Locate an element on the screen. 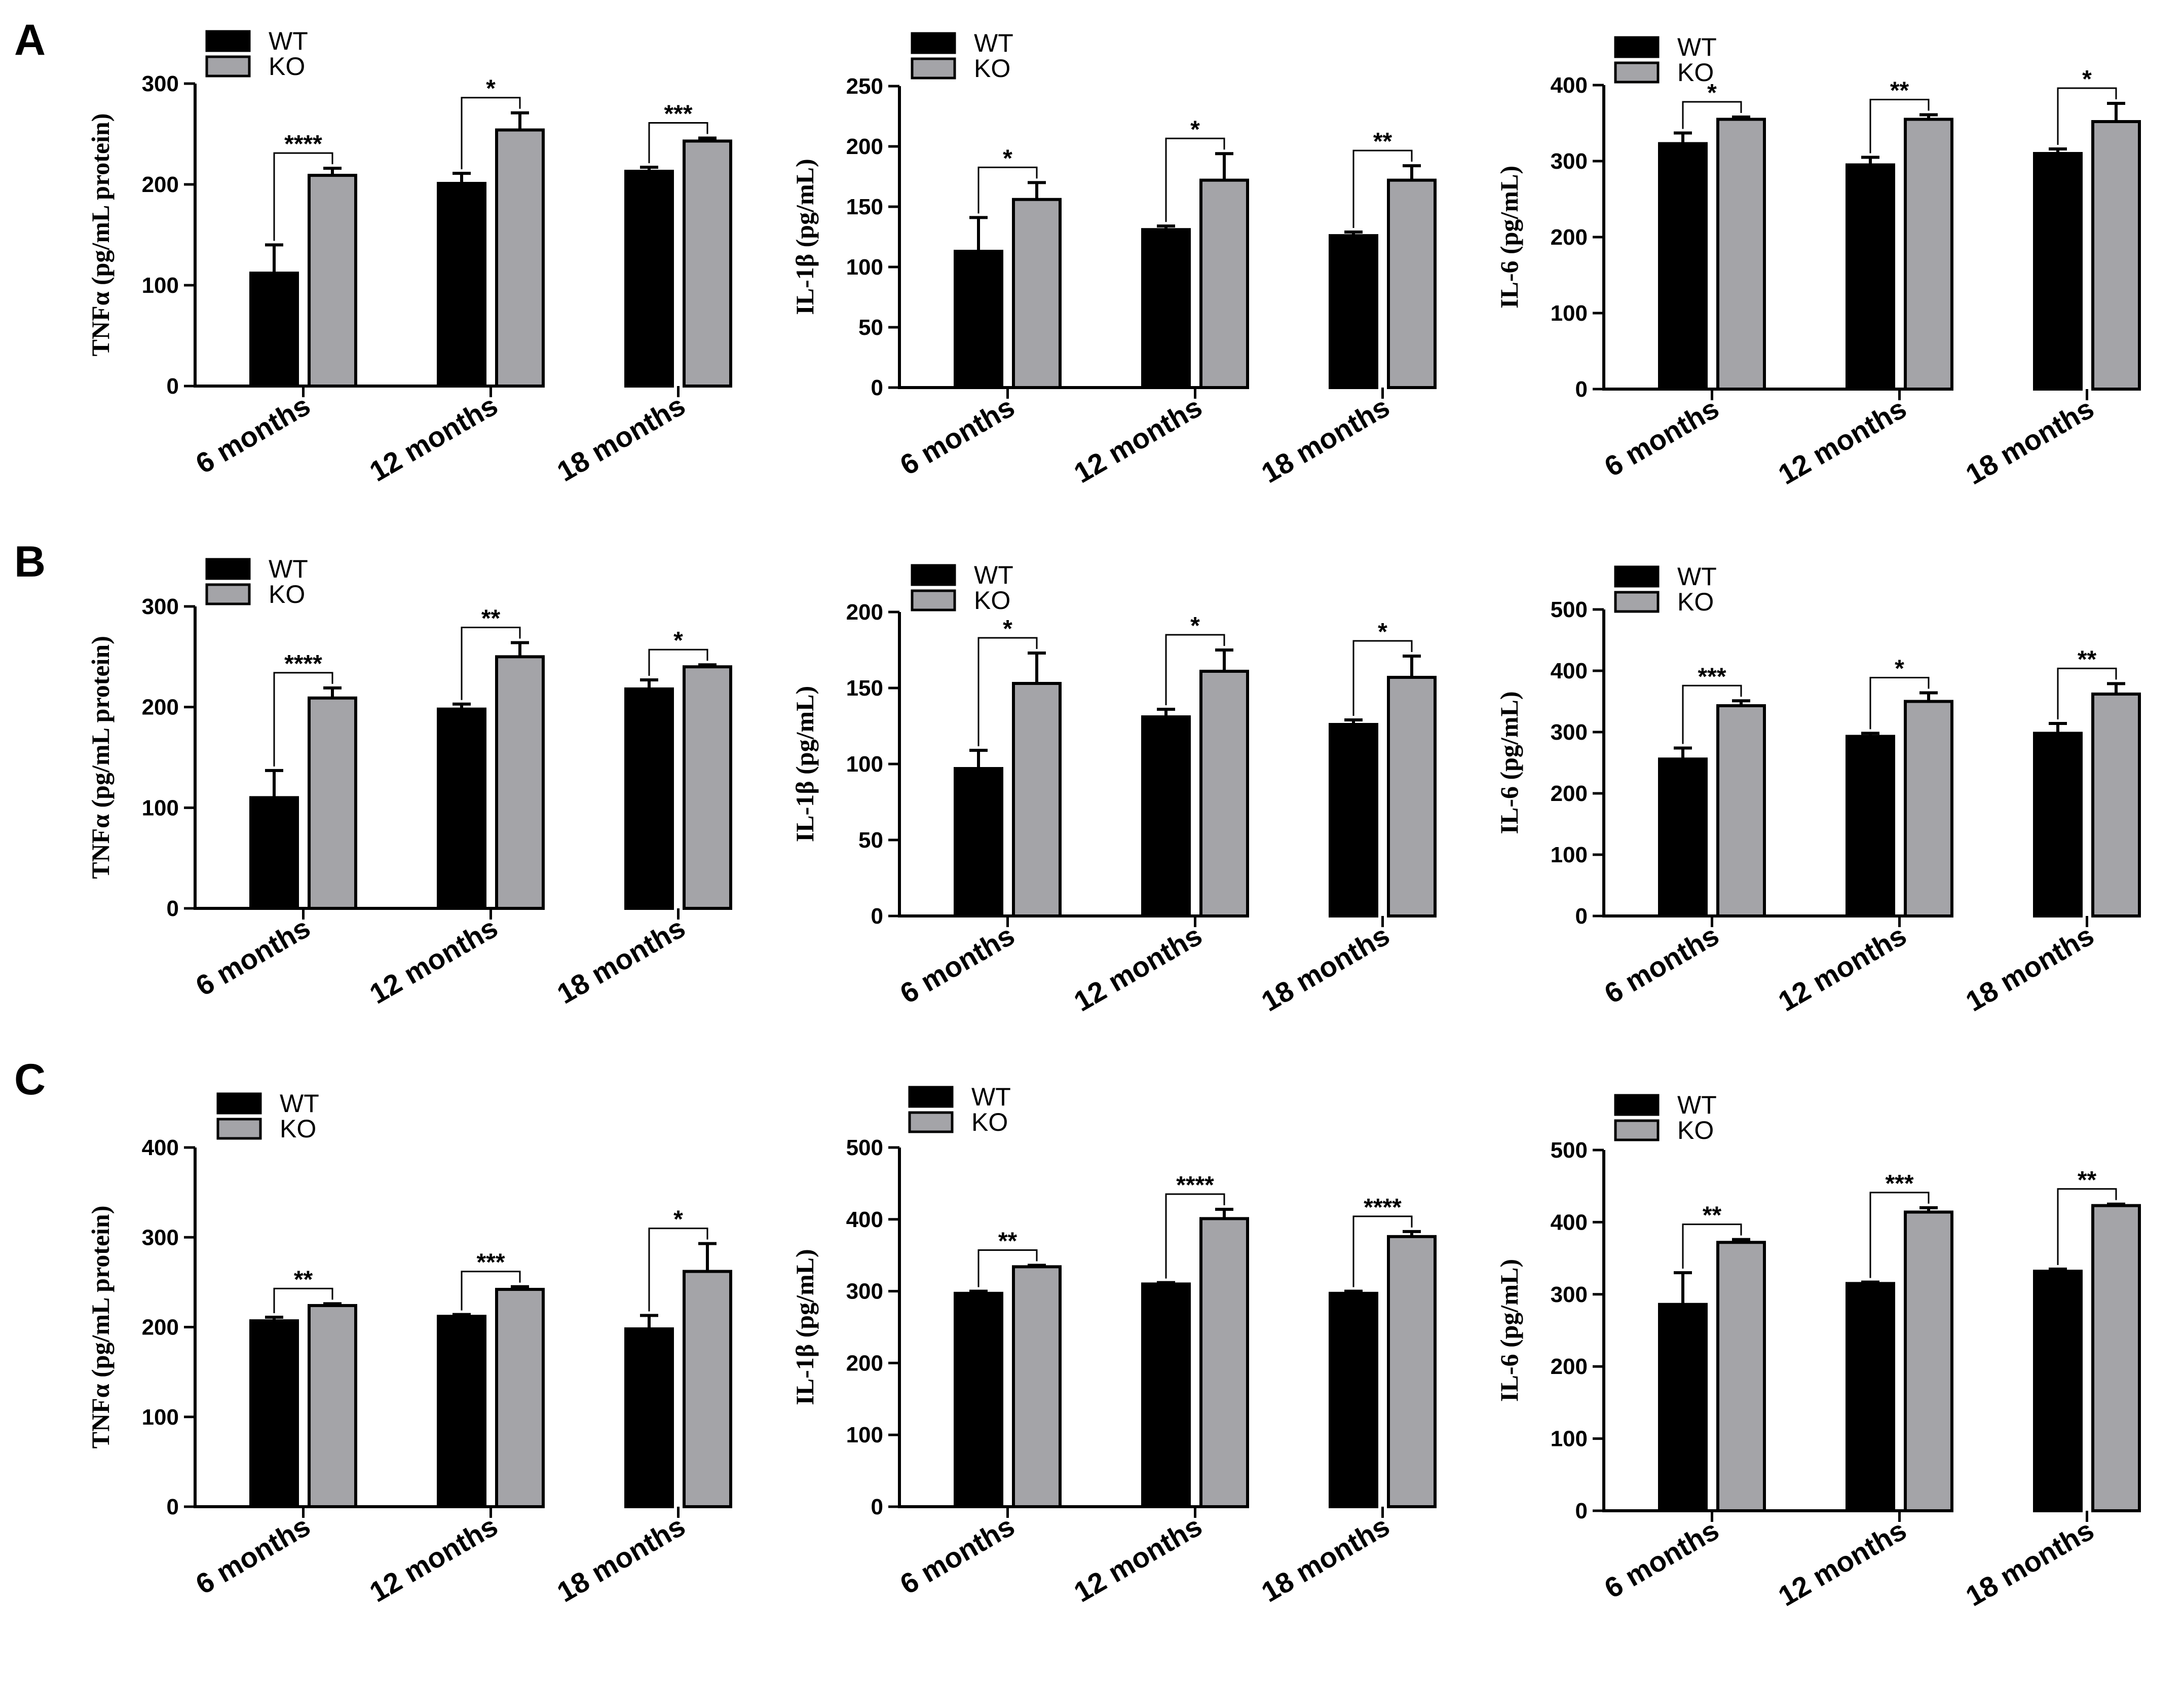 This screenshot has width=2184, height=1683. y-tick-label: 250 is located at coordinates (864, 86).